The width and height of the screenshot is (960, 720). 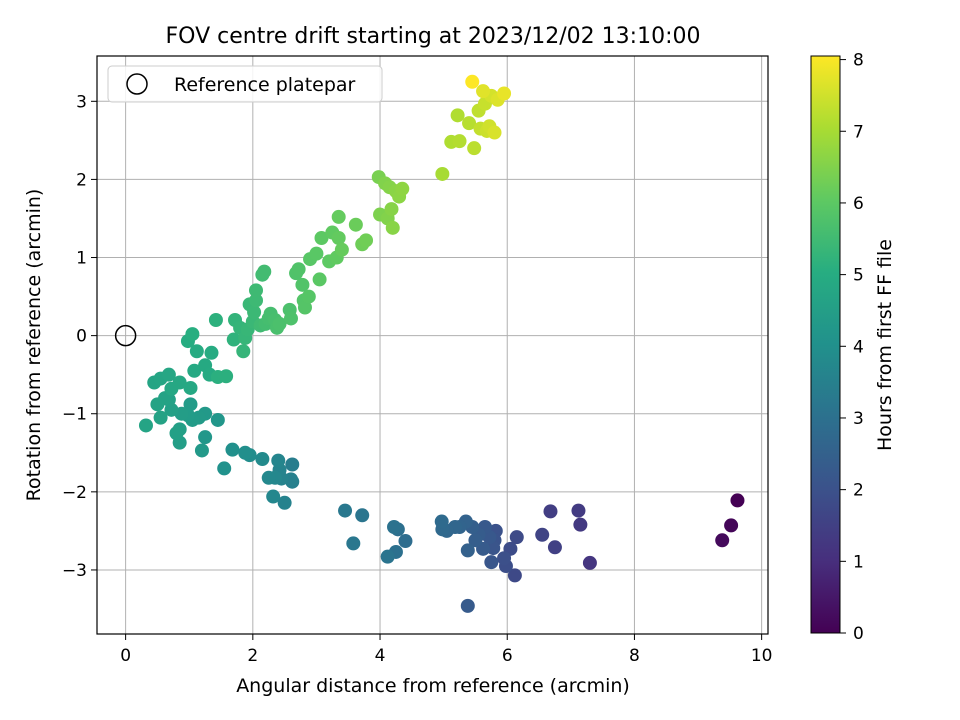 I want to click on colorbar-tick-label: 8, so click(x=858, y=61).